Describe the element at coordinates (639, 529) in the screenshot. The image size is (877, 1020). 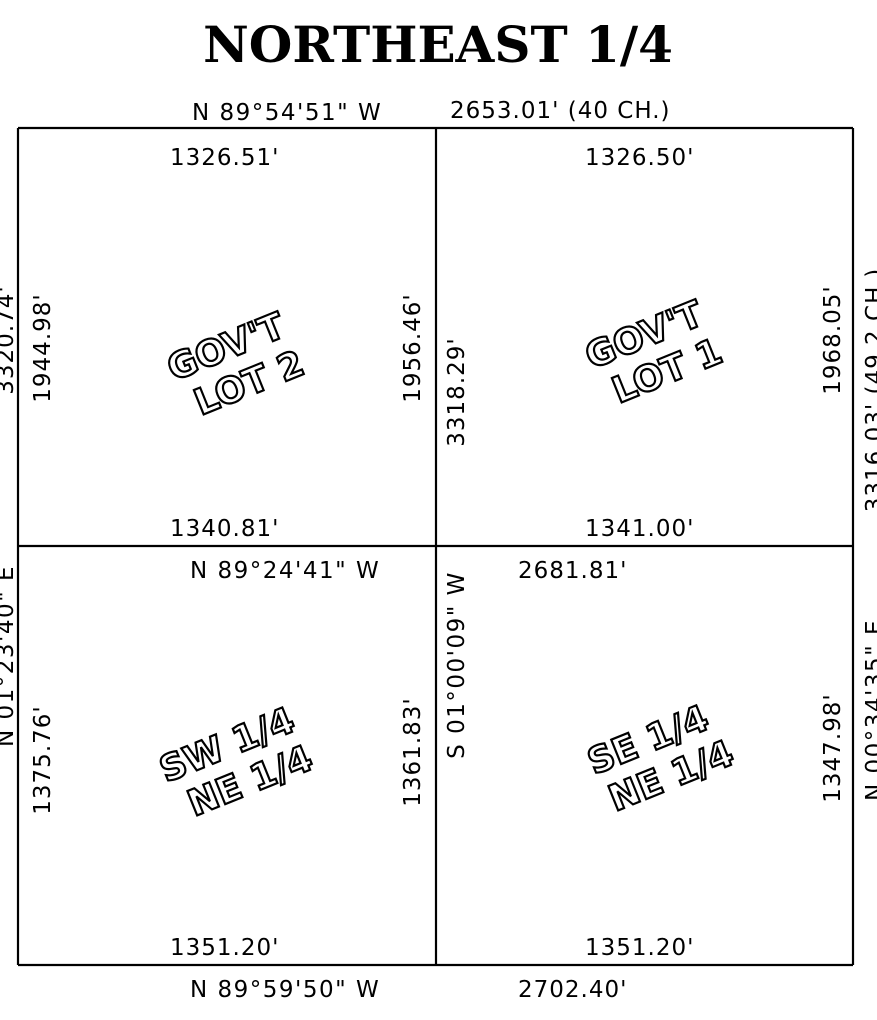
I see `parcel-ne-bottom: 1341.00'` at that location.